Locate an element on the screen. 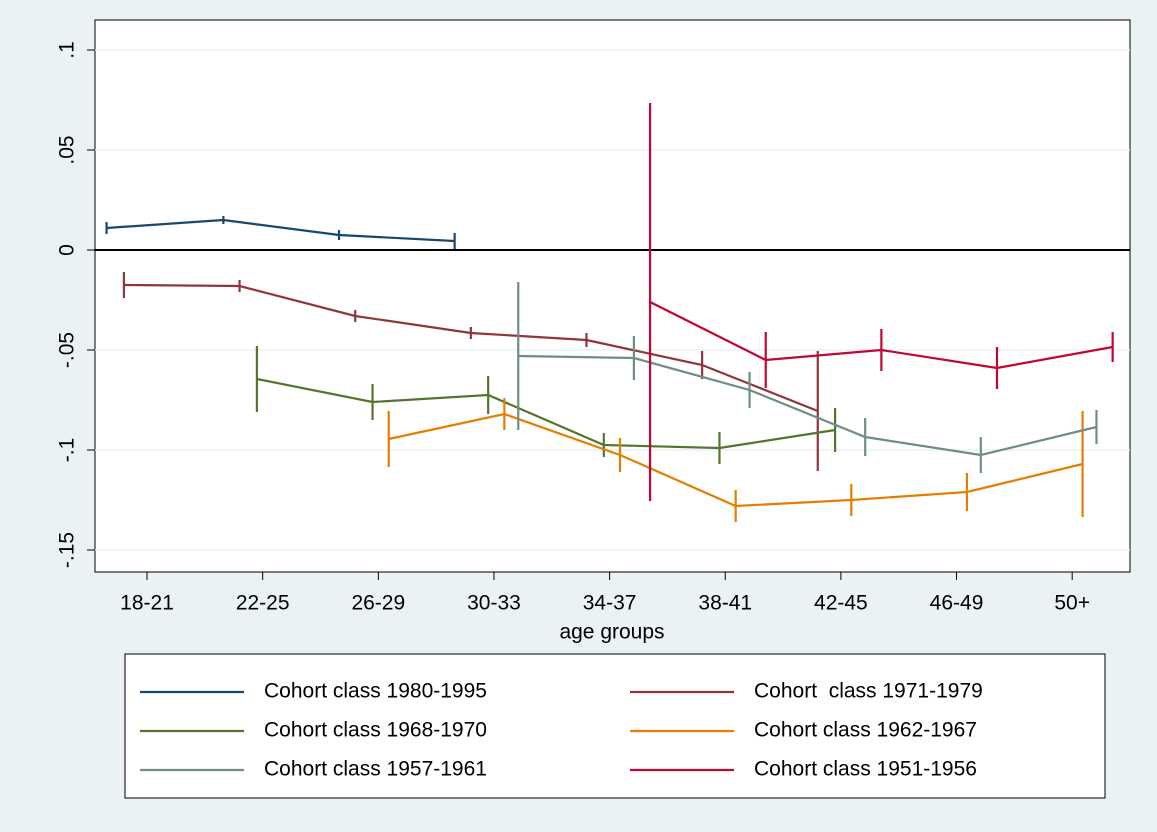  y-tick-label: .1 is located at coordinates (67, 50).